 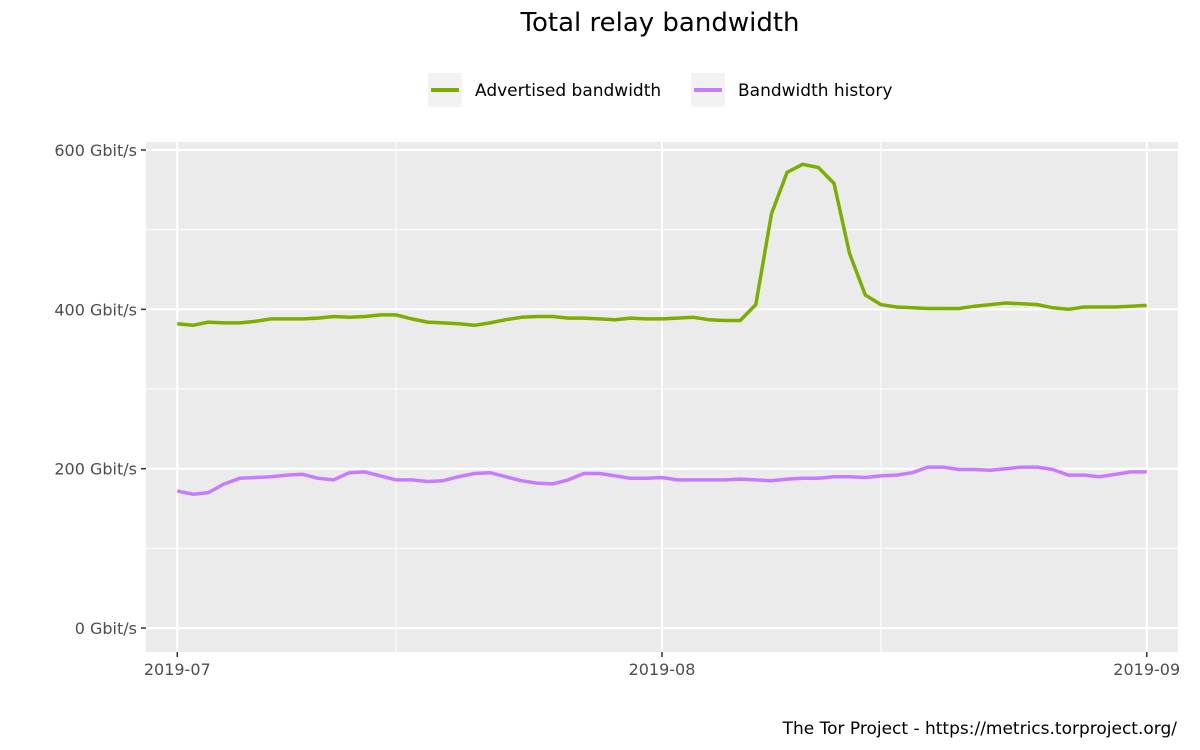 I want to click on chart-title: Total relay bandwidth, so click(x=660, y=23).